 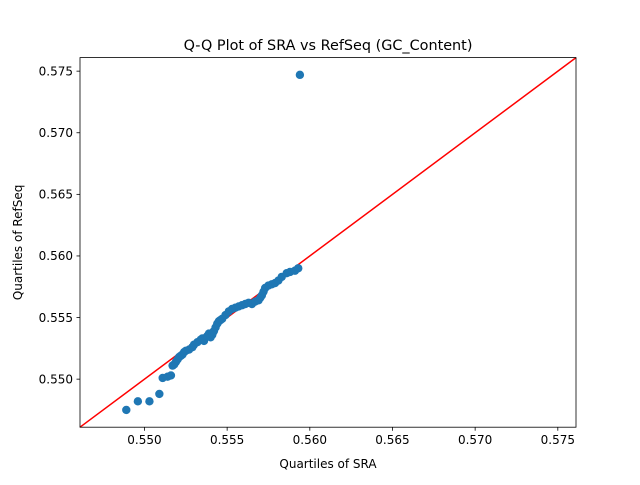 What do you see at coordinates (56, 133) in the screenshot?
I see `y-tick-label: 0.570` at bounding box center [56, 133].